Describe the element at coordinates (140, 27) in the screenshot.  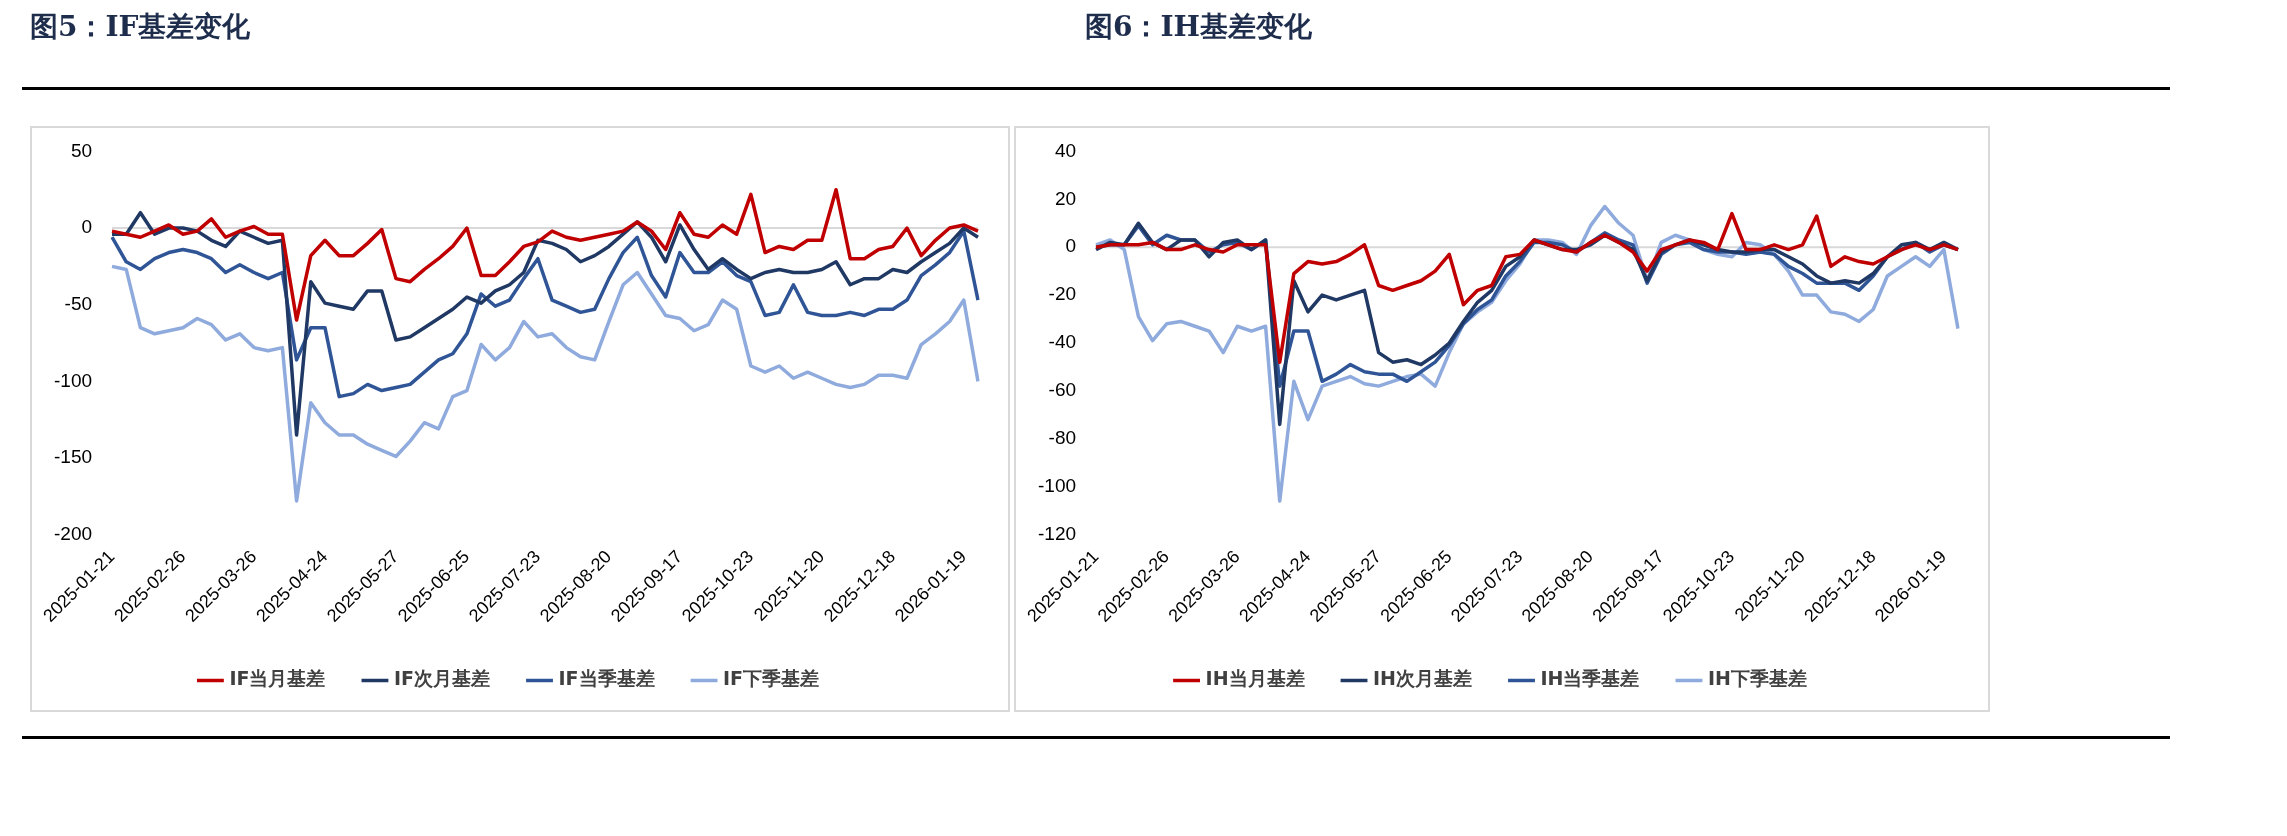
I see `chart-title: 图5：IF基差变化` at that location.